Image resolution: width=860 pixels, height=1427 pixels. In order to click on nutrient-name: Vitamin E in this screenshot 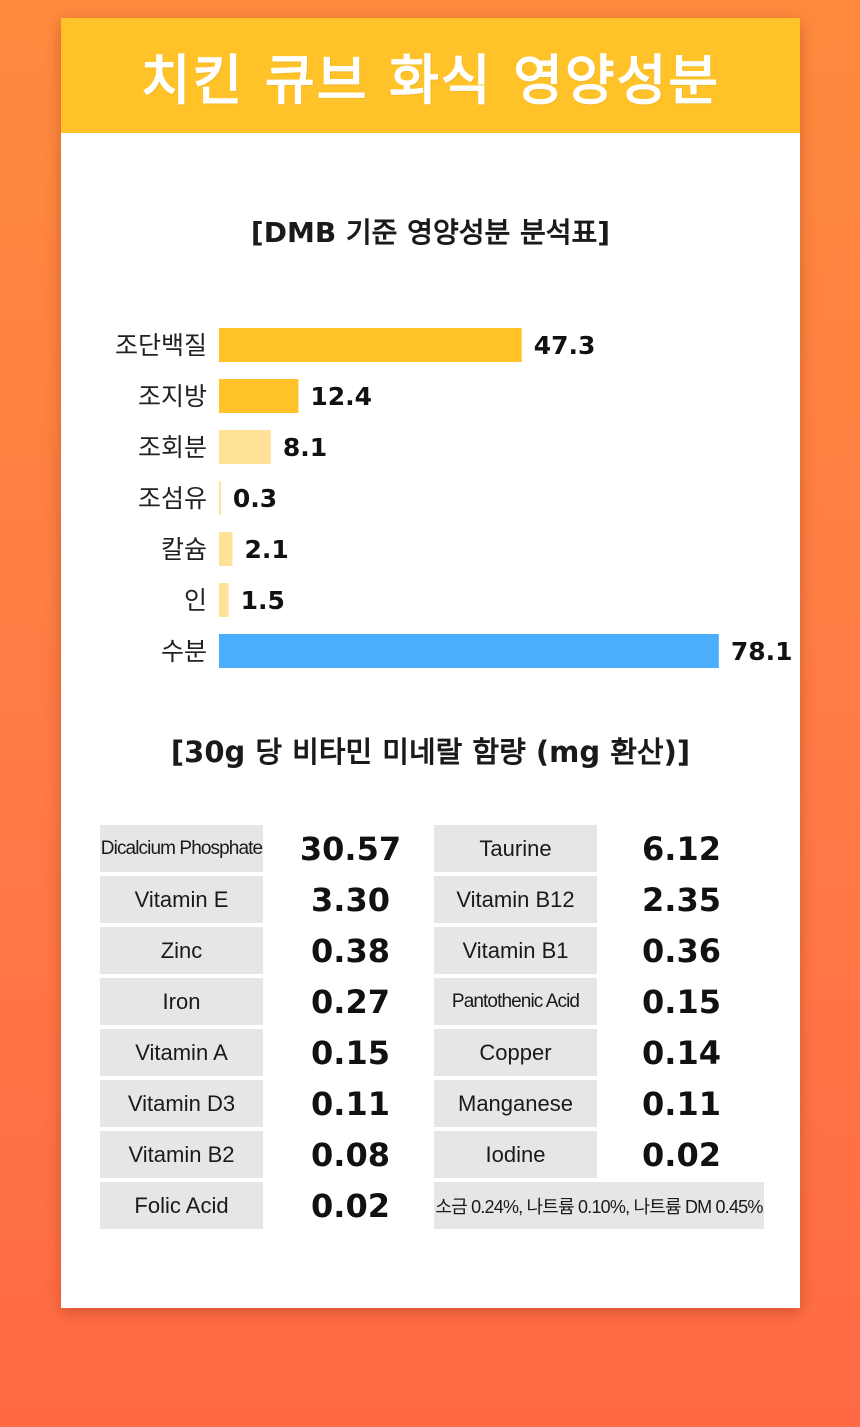, I will do `click(181, 899)`.